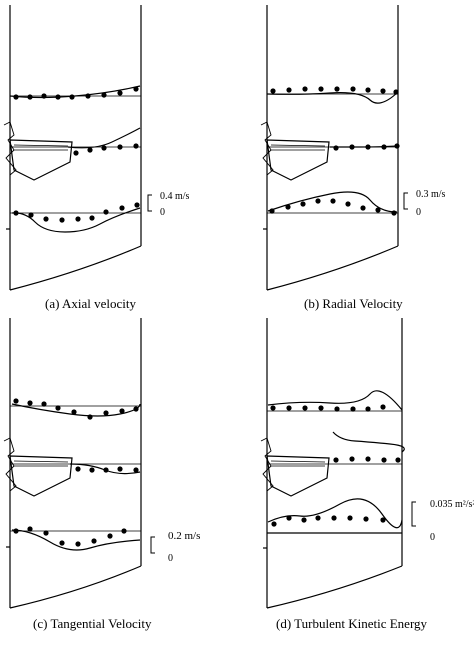 The width and height of the screenshot is (474, 648). Describe the element at coordinates (368, 442) in the screenshot. I see `sim-curve-d-mid` at that location.